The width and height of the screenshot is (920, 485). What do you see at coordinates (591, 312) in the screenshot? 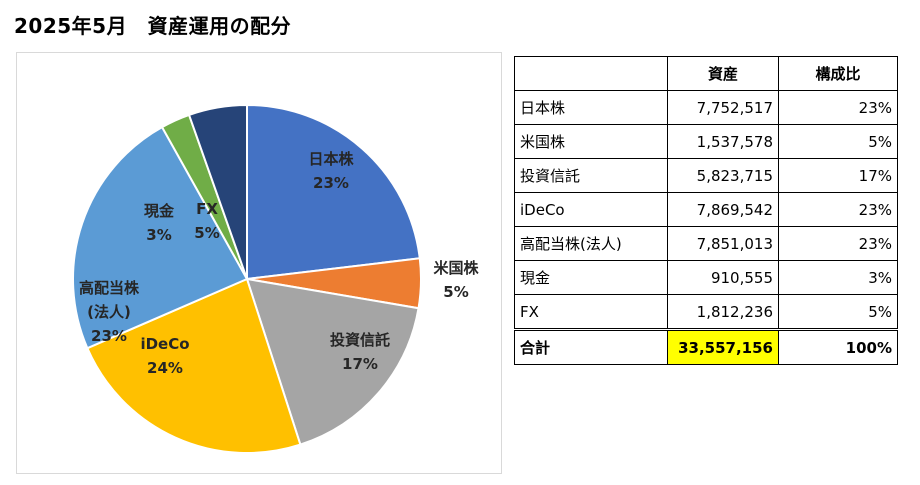
I see `row-name: FX` at bounding box center [591, 312].